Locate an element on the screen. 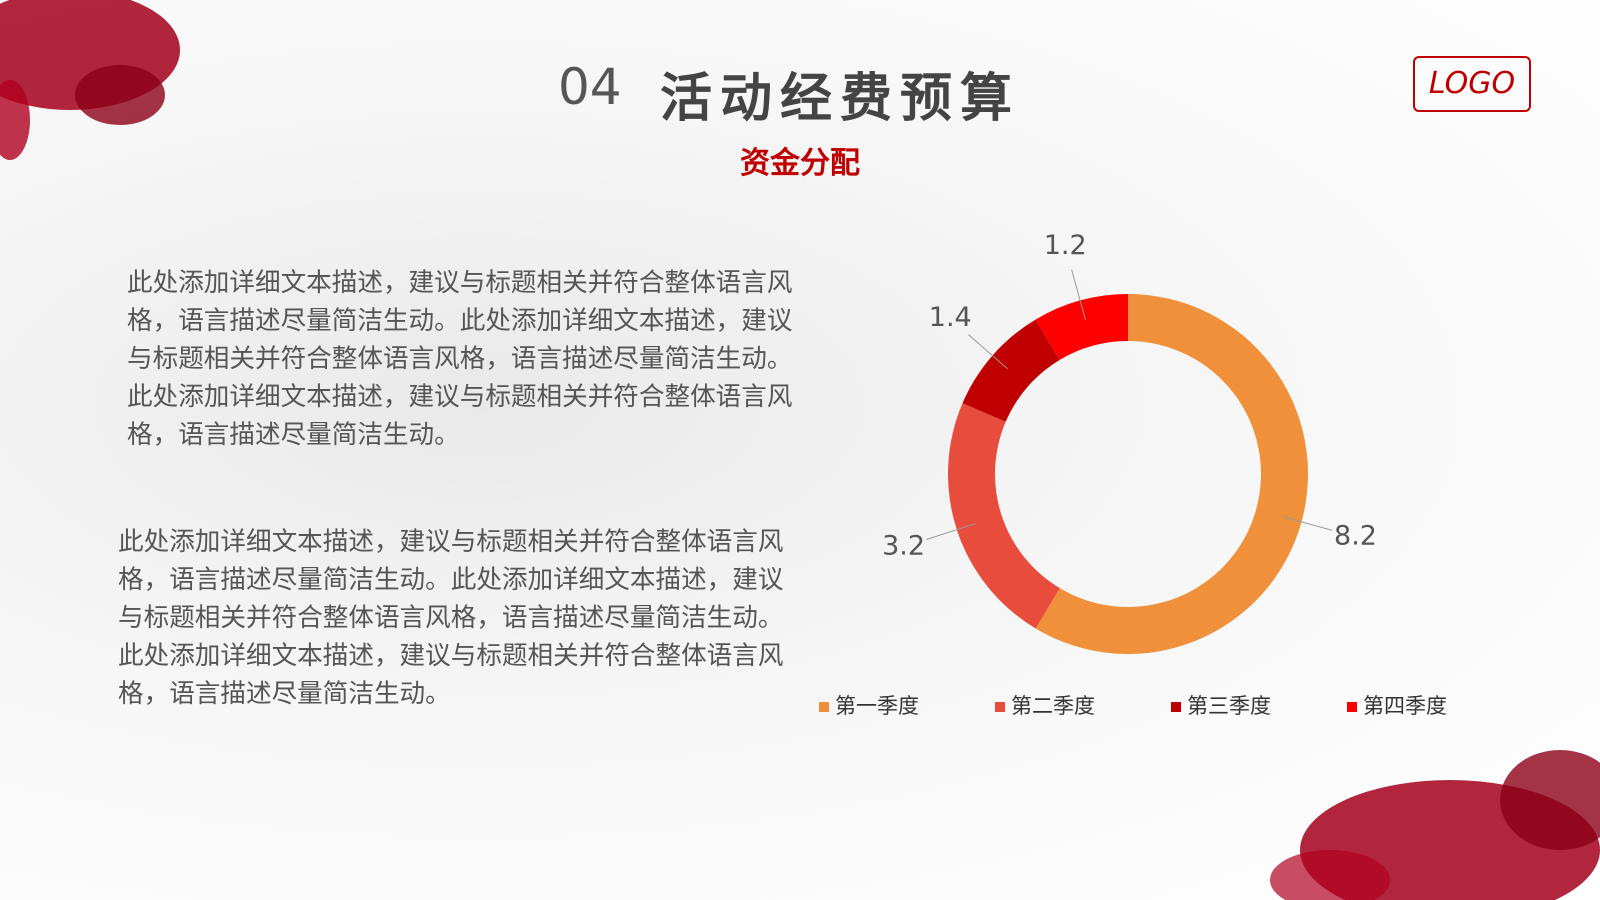  slide-number: 04 is located at coordinates (590, 87).